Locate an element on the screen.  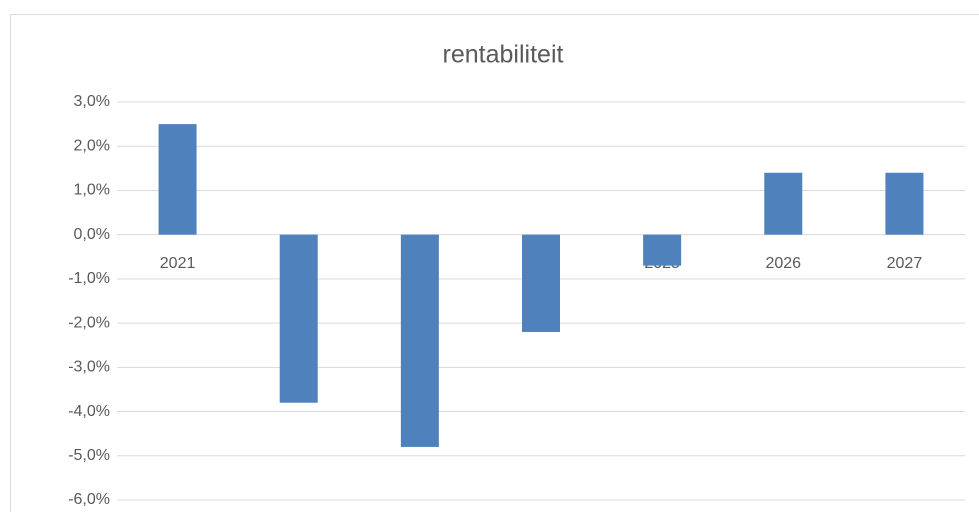
y-tick-label: -3,0% is located at coordinates (89, 367).